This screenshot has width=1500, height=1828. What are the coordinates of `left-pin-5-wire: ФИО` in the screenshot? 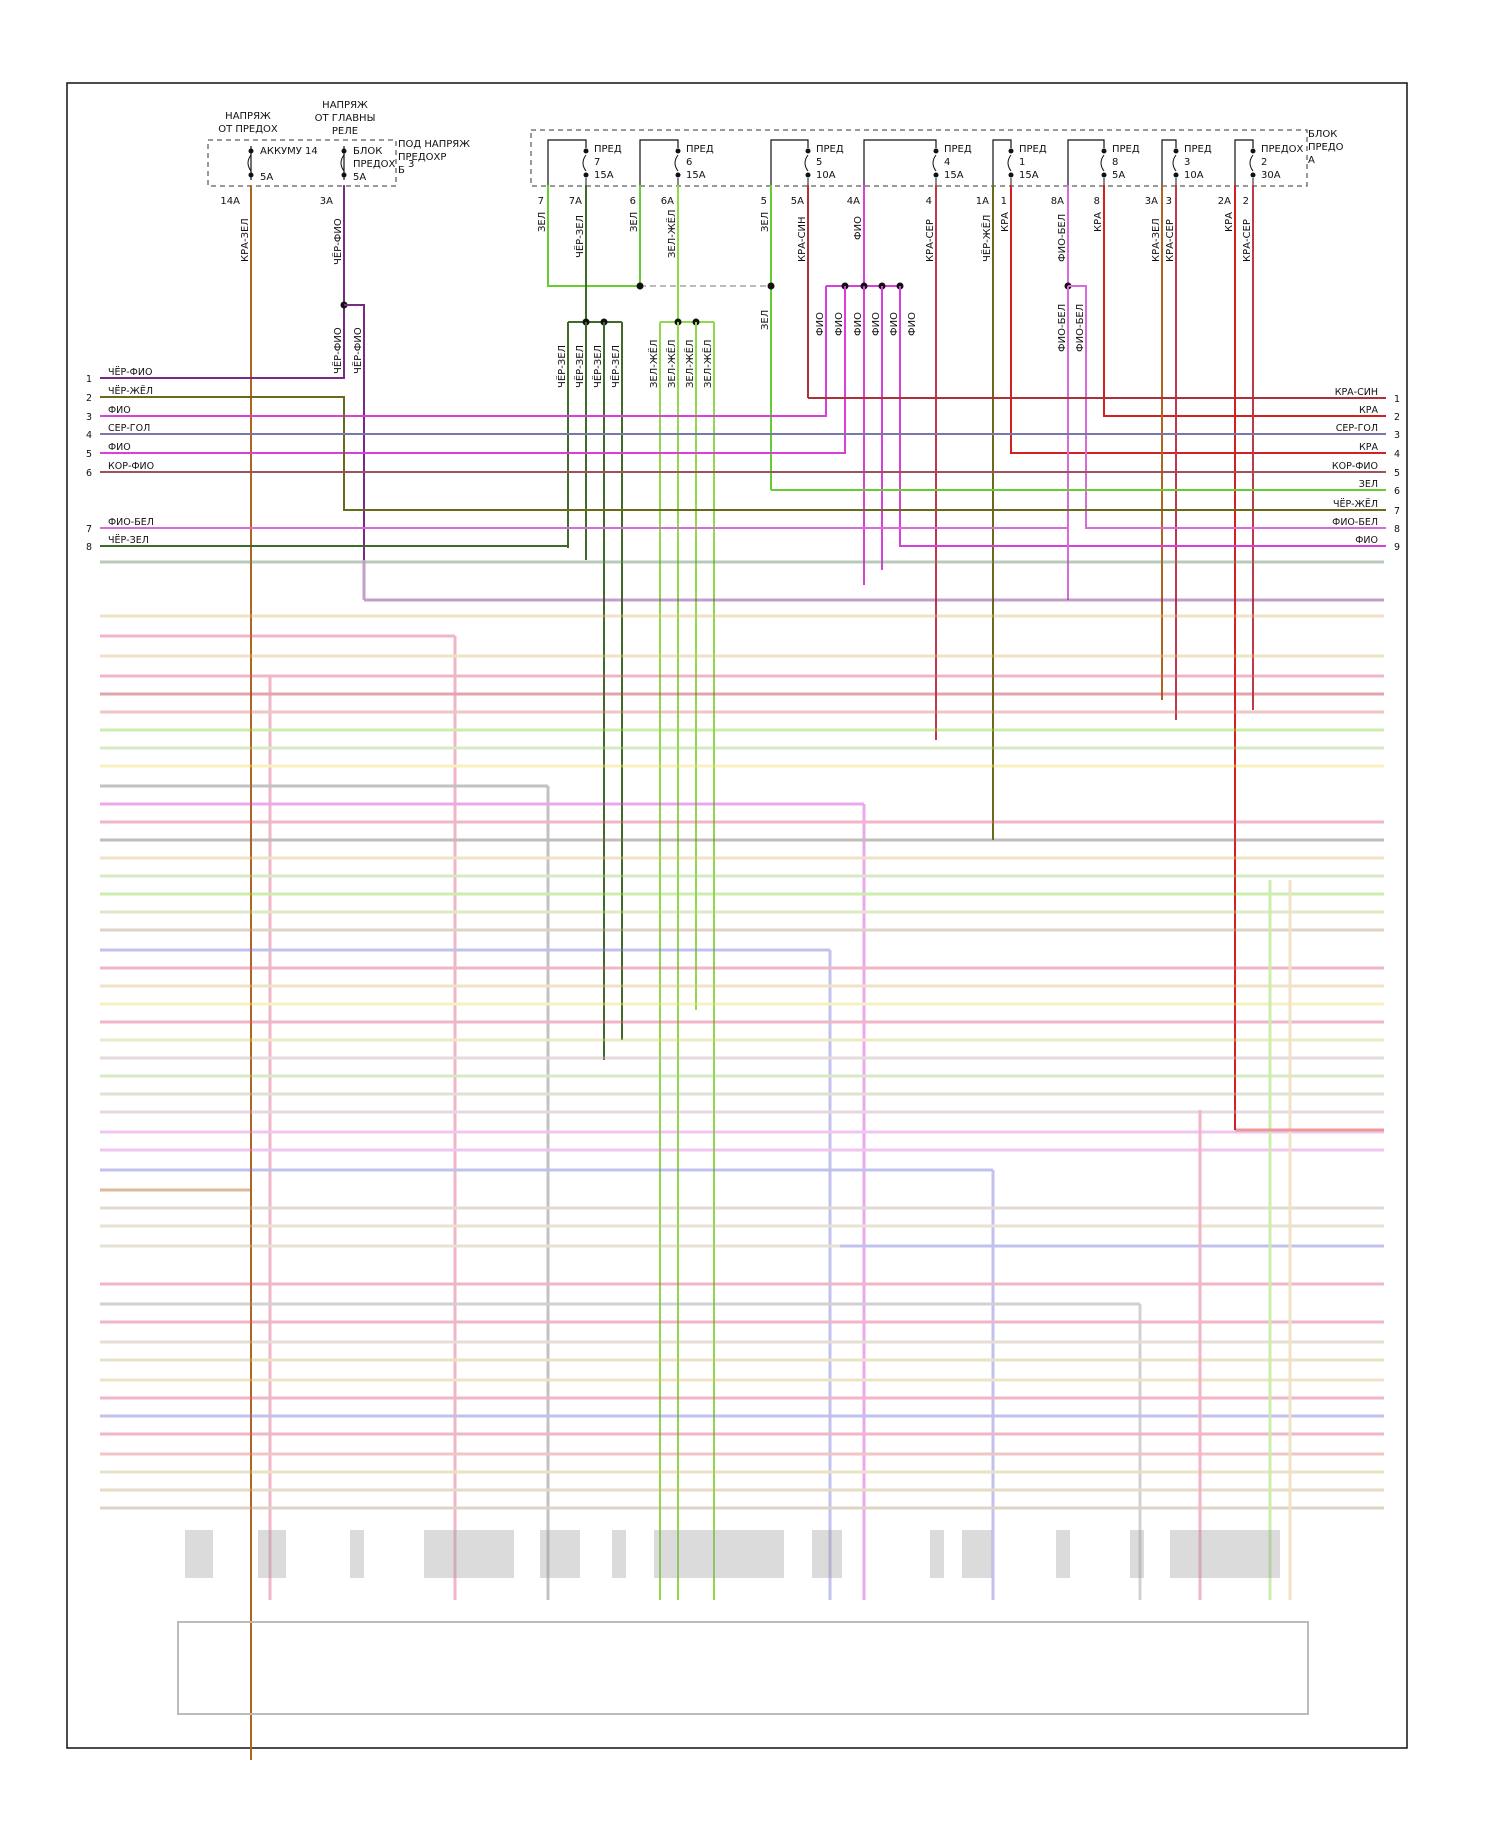 It's located at (119, 447).